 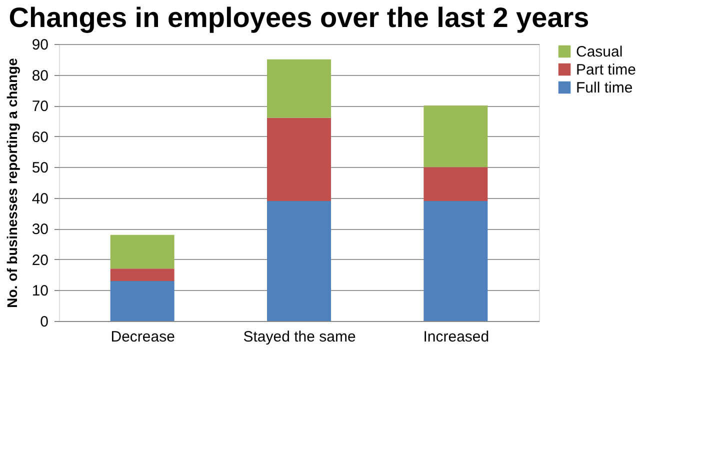 I want to click on chart-title: Changes in employees over the last 2 years, so click(x=299, y=17).